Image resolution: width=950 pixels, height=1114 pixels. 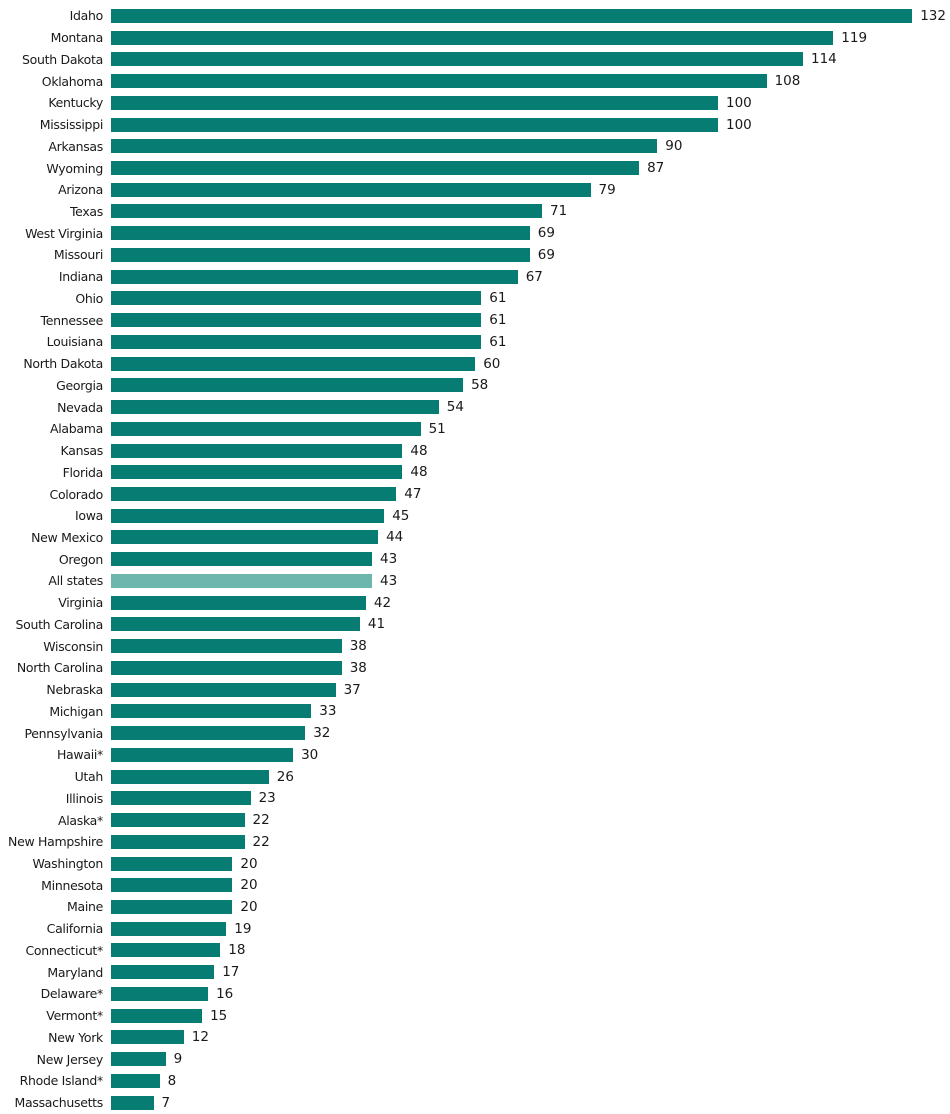 I want to click on chart-row: Vermont* 15, so click(x=475, y=1016).